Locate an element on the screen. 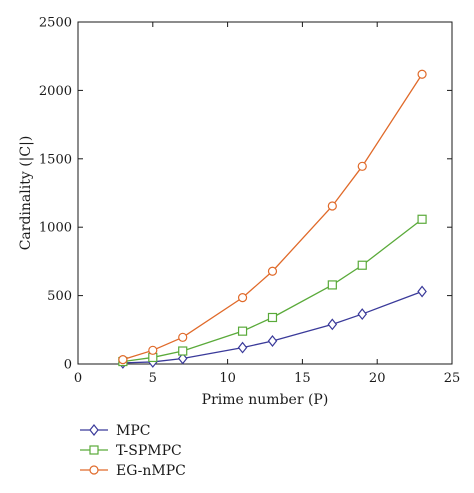  series-mpc is located at coordinates (272, 327).